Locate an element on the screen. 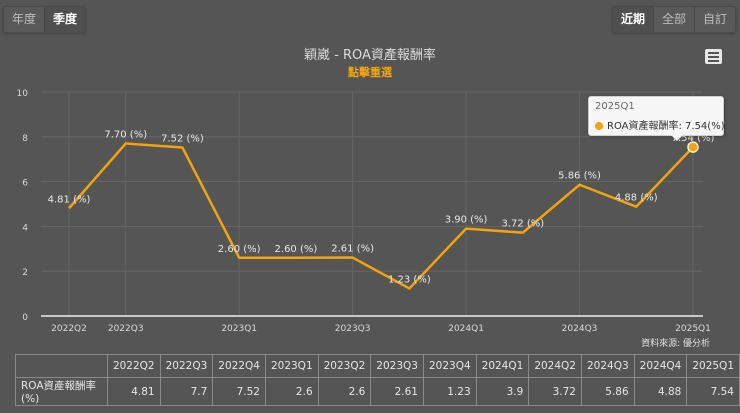 This screenshot has height=413, width=740. table-header-cell: 2022Q2 is located at coordinates (133, 366).